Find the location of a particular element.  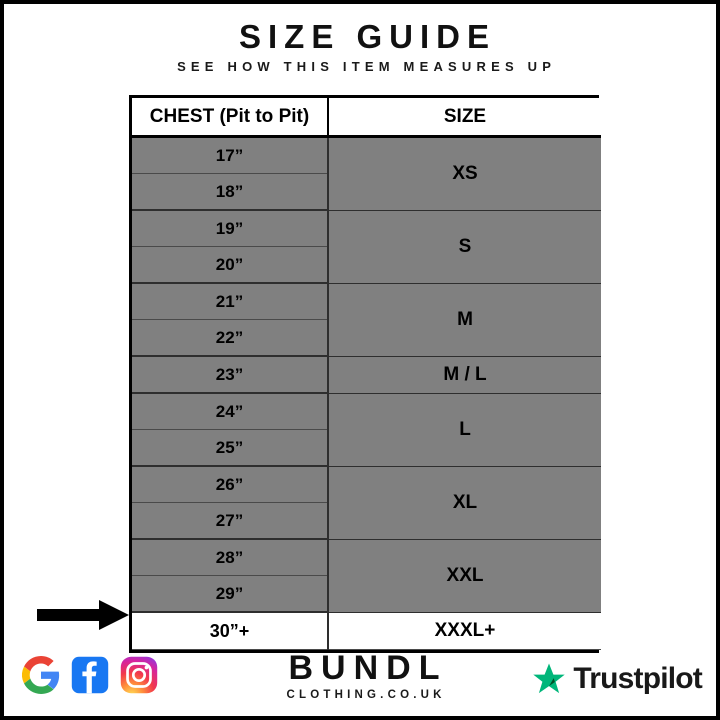

table-row: 23” M / L is located at coordinates (366, 374).